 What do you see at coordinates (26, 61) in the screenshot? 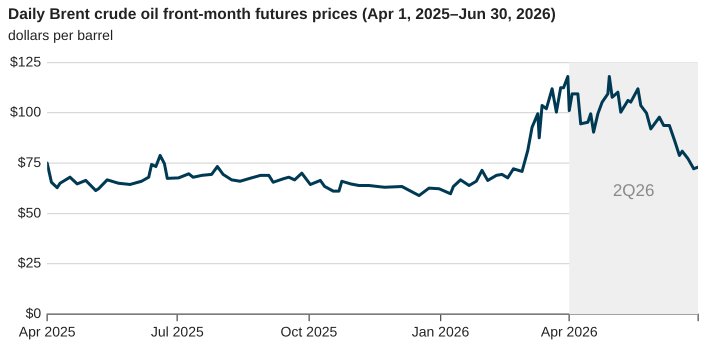
I see `y-tick-label: $125` at bounding box center [26, 61].